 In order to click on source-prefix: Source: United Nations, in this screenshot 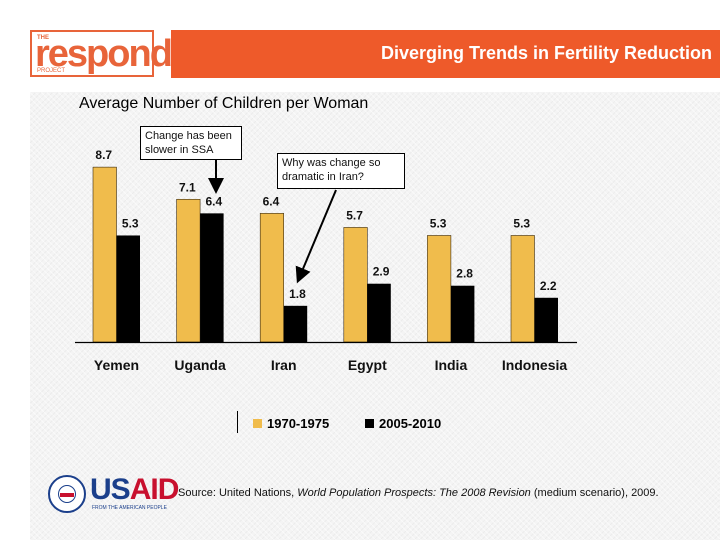, I will do `click(238, 493)`.